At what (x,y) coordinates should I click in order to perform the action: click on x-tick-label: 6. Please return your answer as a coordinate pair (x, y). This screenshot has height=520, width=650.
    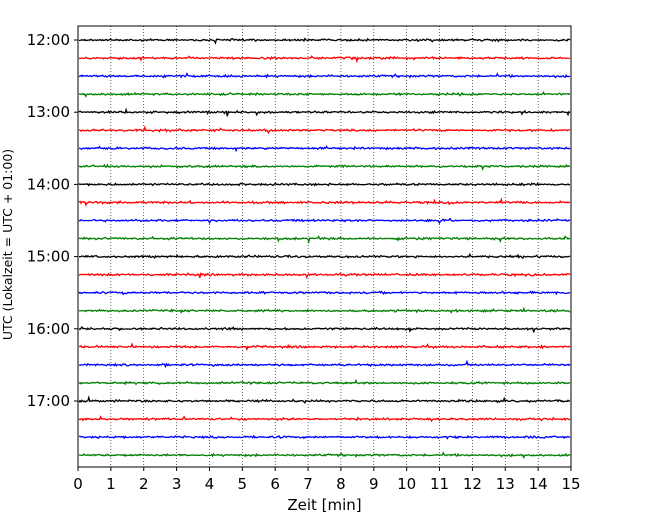
    Looking at the image, I should click on (275, 484).